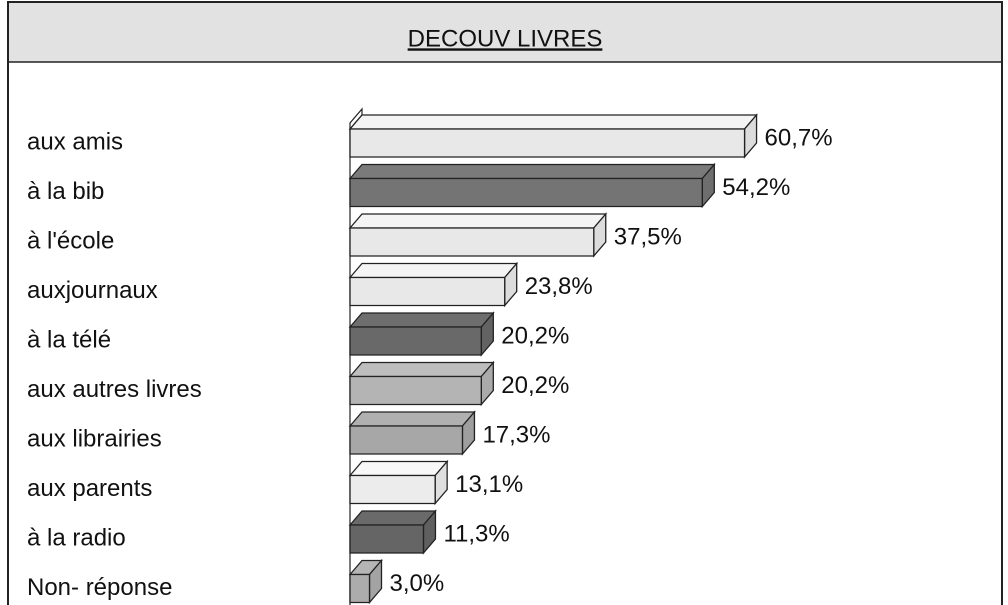 This screenshot has width=1008, height=605. I want to click on value-label: 54,2%, so click(756, 187).